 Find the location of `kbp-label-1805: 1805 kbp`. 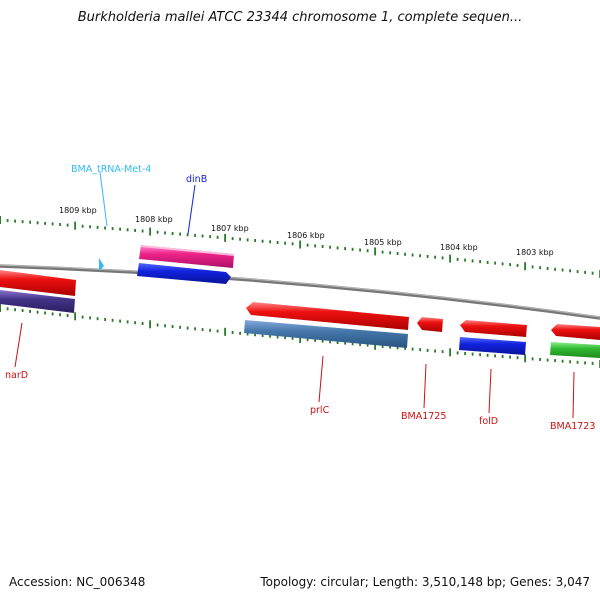

kbp-label-1805: 1805 kbp is located at coordinates (383, 242).